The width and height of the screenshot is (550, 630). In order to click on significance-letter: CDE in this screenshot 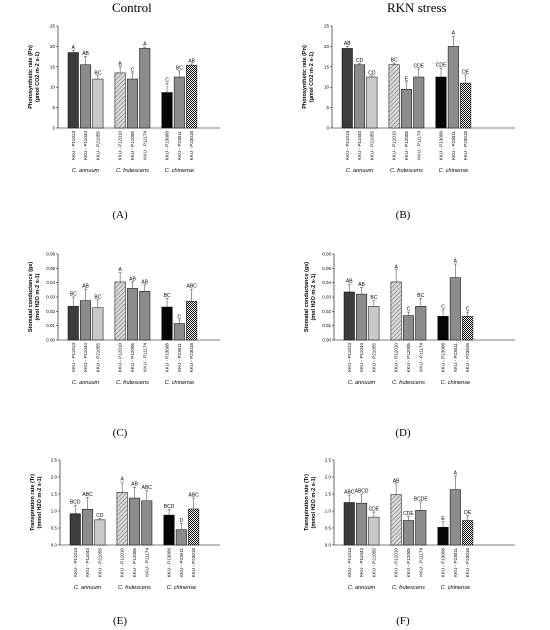, I will do `click(441, 66)`.